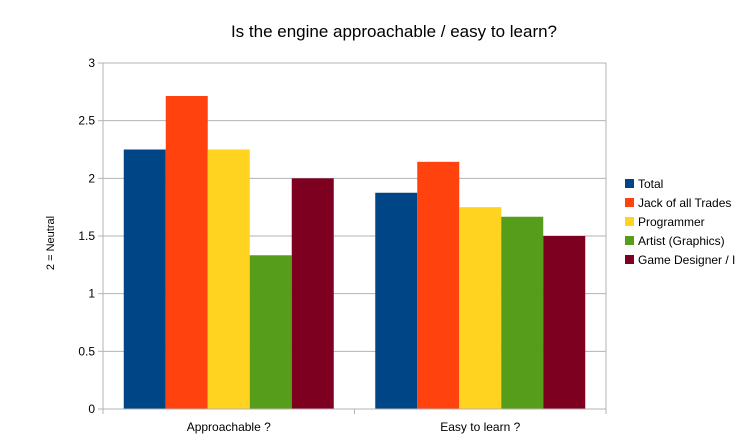  Describe the element at coordinates (91, 294) in the screenshot. I see `y-tick-label: 1` at that location.